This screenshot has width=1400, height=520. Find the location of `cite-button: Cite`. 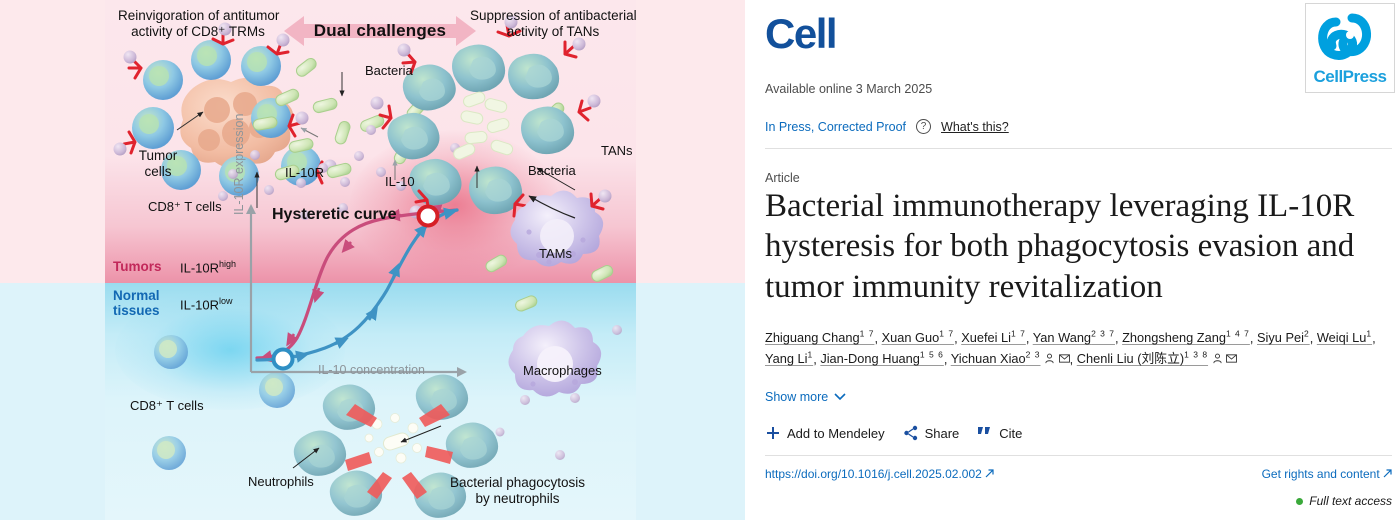

cite-button: Cite is located at coordinates (999, 433).